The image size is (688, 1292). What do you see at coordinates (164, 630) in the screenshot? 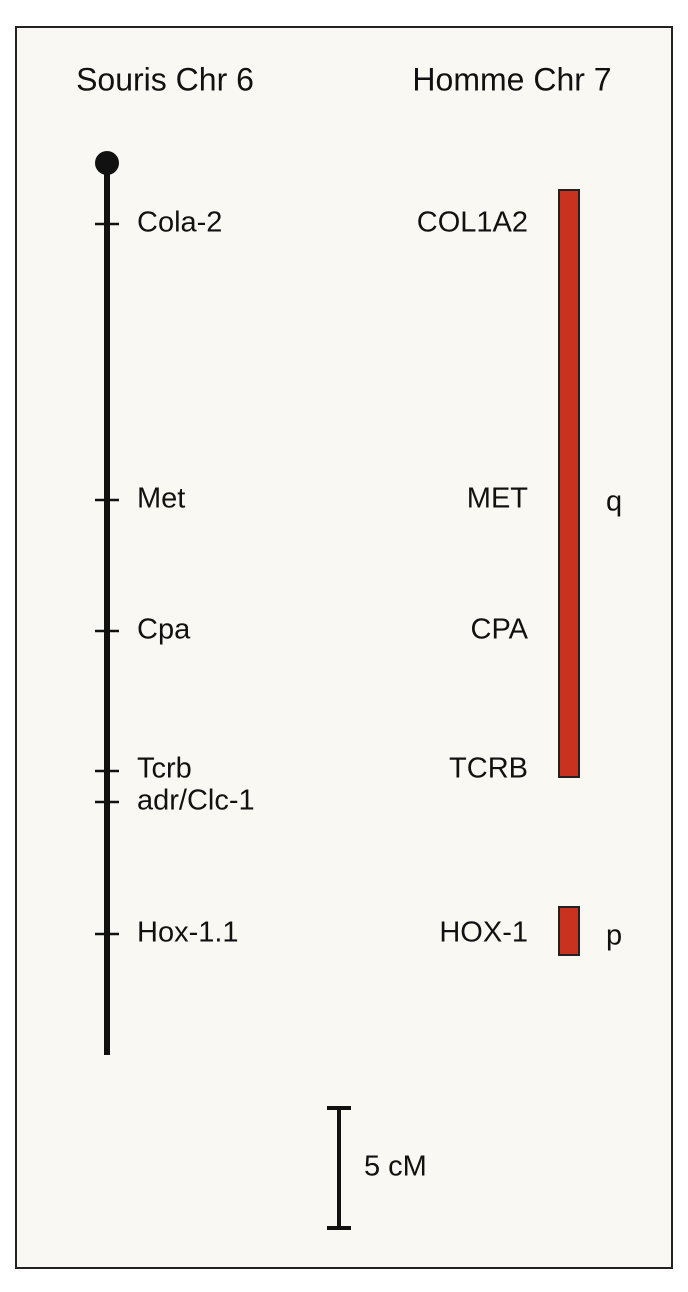
I see `mouse-marker: Cpa` at bounding box center [164, 630].